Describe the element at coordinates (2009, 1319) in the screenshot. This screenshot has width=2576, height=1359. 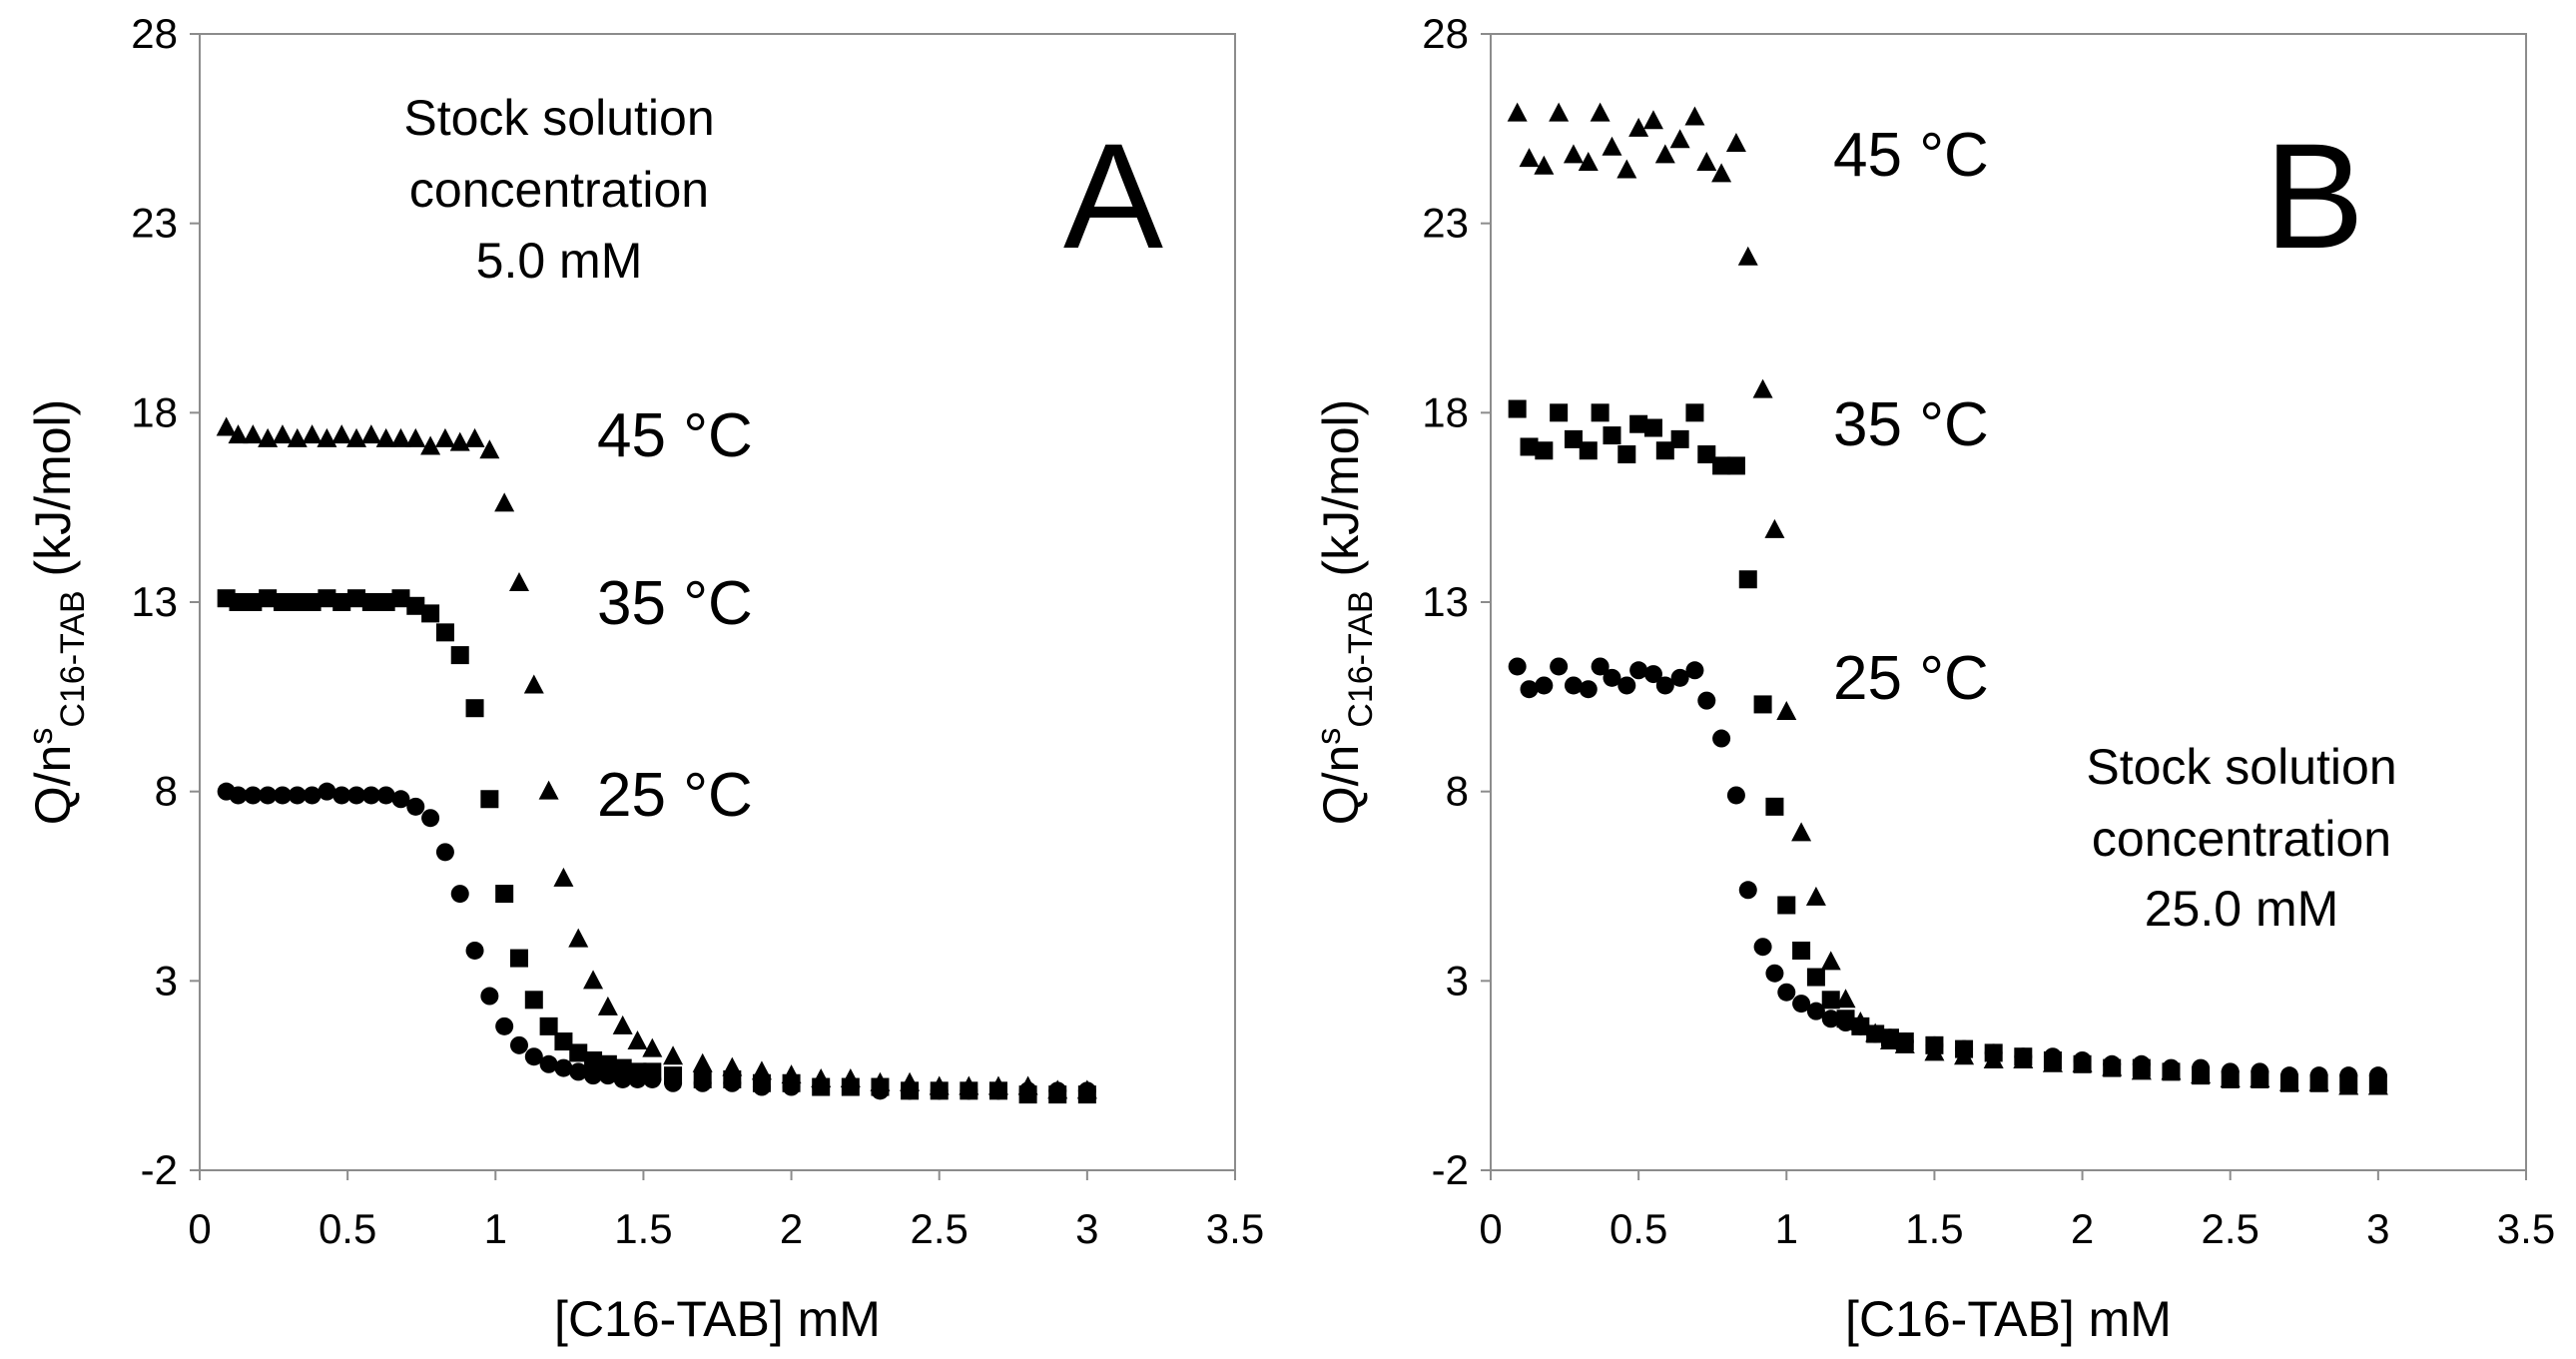
I see `x-axis-label: [C16-TAB] mM` at that location.